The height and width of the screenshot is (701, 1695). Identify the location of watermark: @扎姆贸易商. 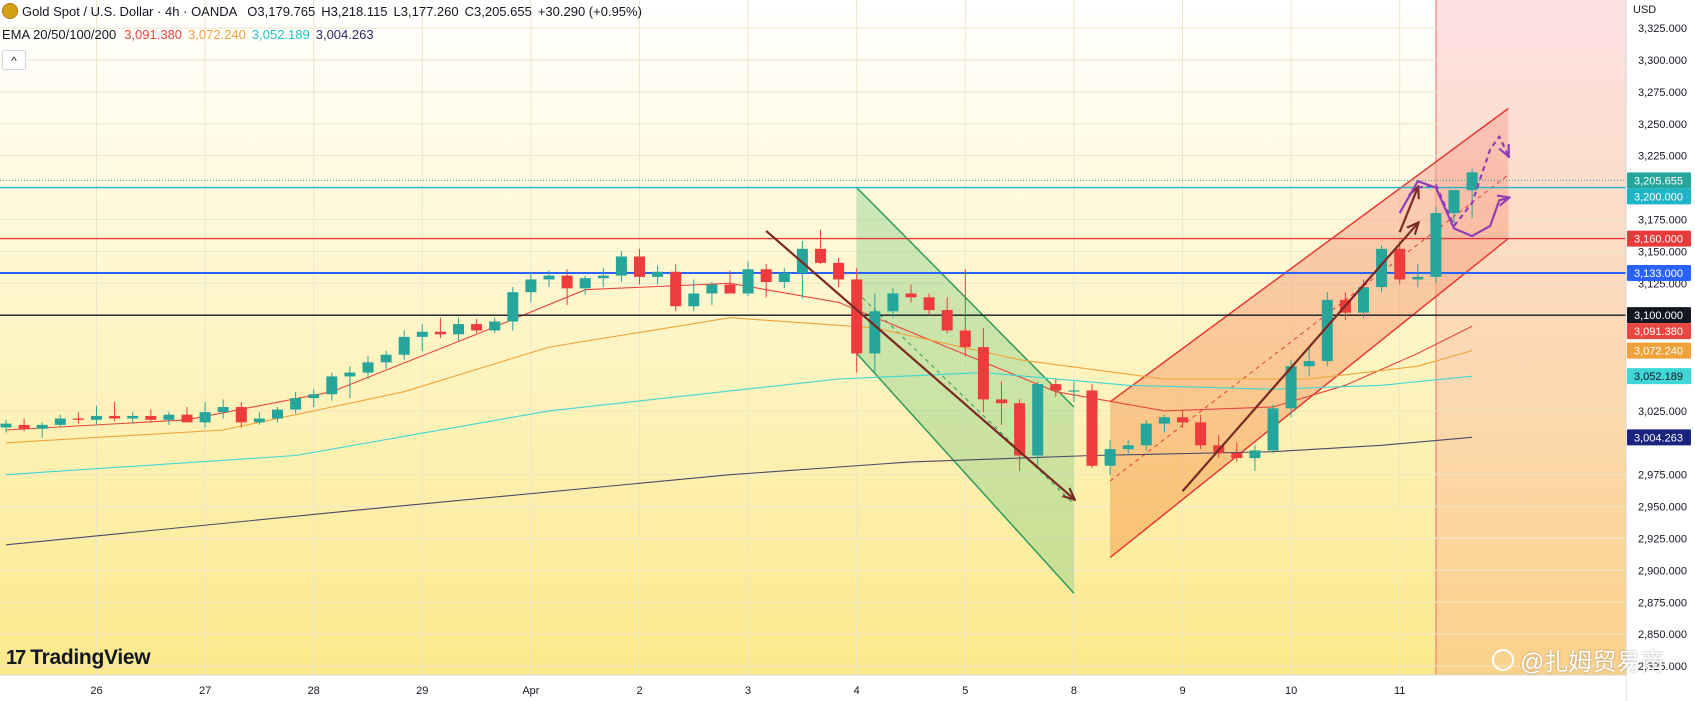
(1578, 659).